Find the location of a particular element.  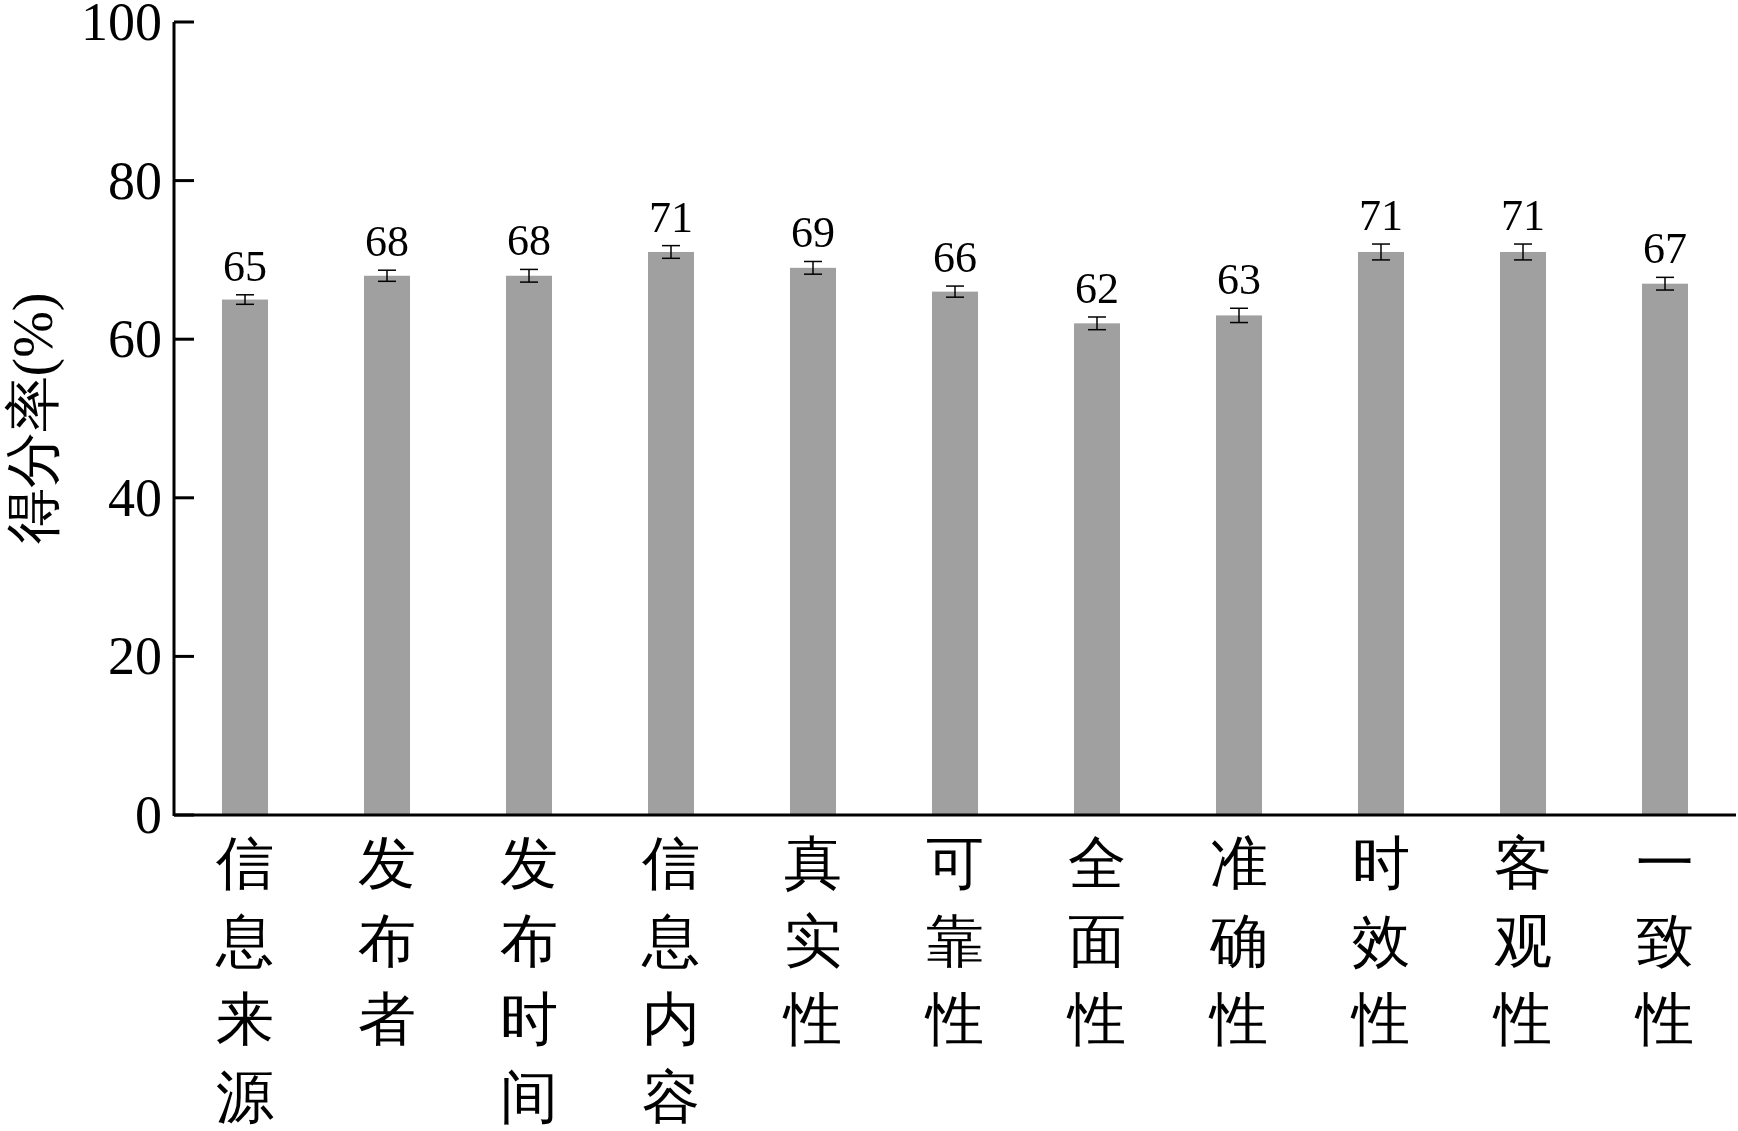

x-tick-label: 准确性 is located at coordinates (1238, 941).